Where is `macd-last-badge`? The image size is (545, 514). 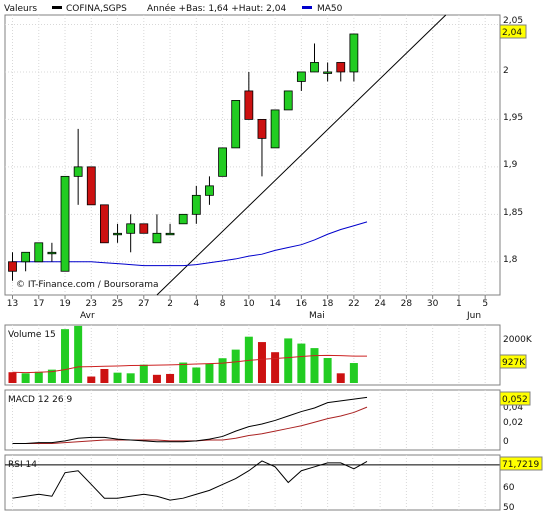
macd-last-badge is located at coordinates (515, 398).